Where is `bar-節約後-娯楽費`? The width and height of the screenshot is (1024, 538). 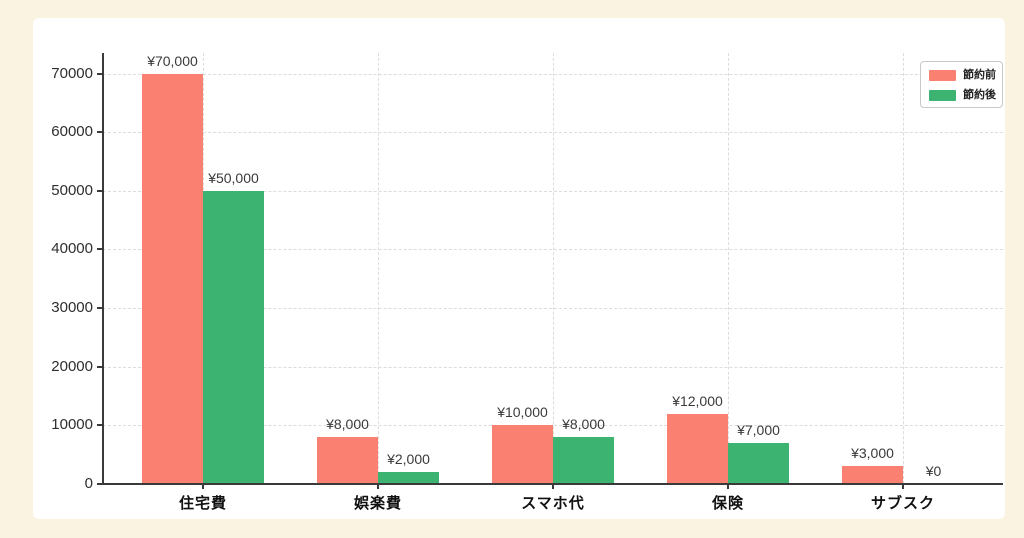
bar-節約後-娯楽費 is located at coordinates (408, 478).